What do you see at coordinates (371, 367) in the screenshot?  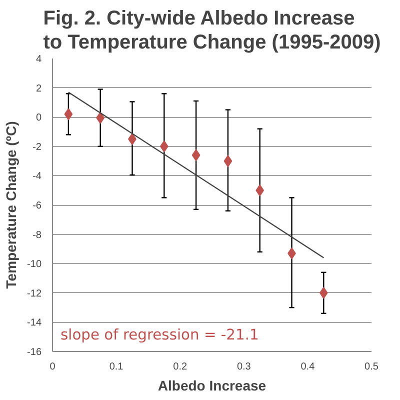 I see `x-tick-label: 0.5` at bounding box center [371, 367].